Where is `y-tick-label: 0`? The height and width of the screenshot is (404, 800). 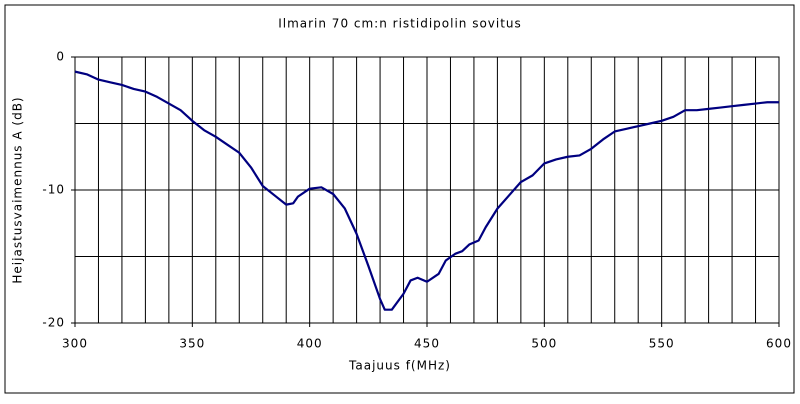 y-tick-label: 0 is located at coordinates (60, 57).